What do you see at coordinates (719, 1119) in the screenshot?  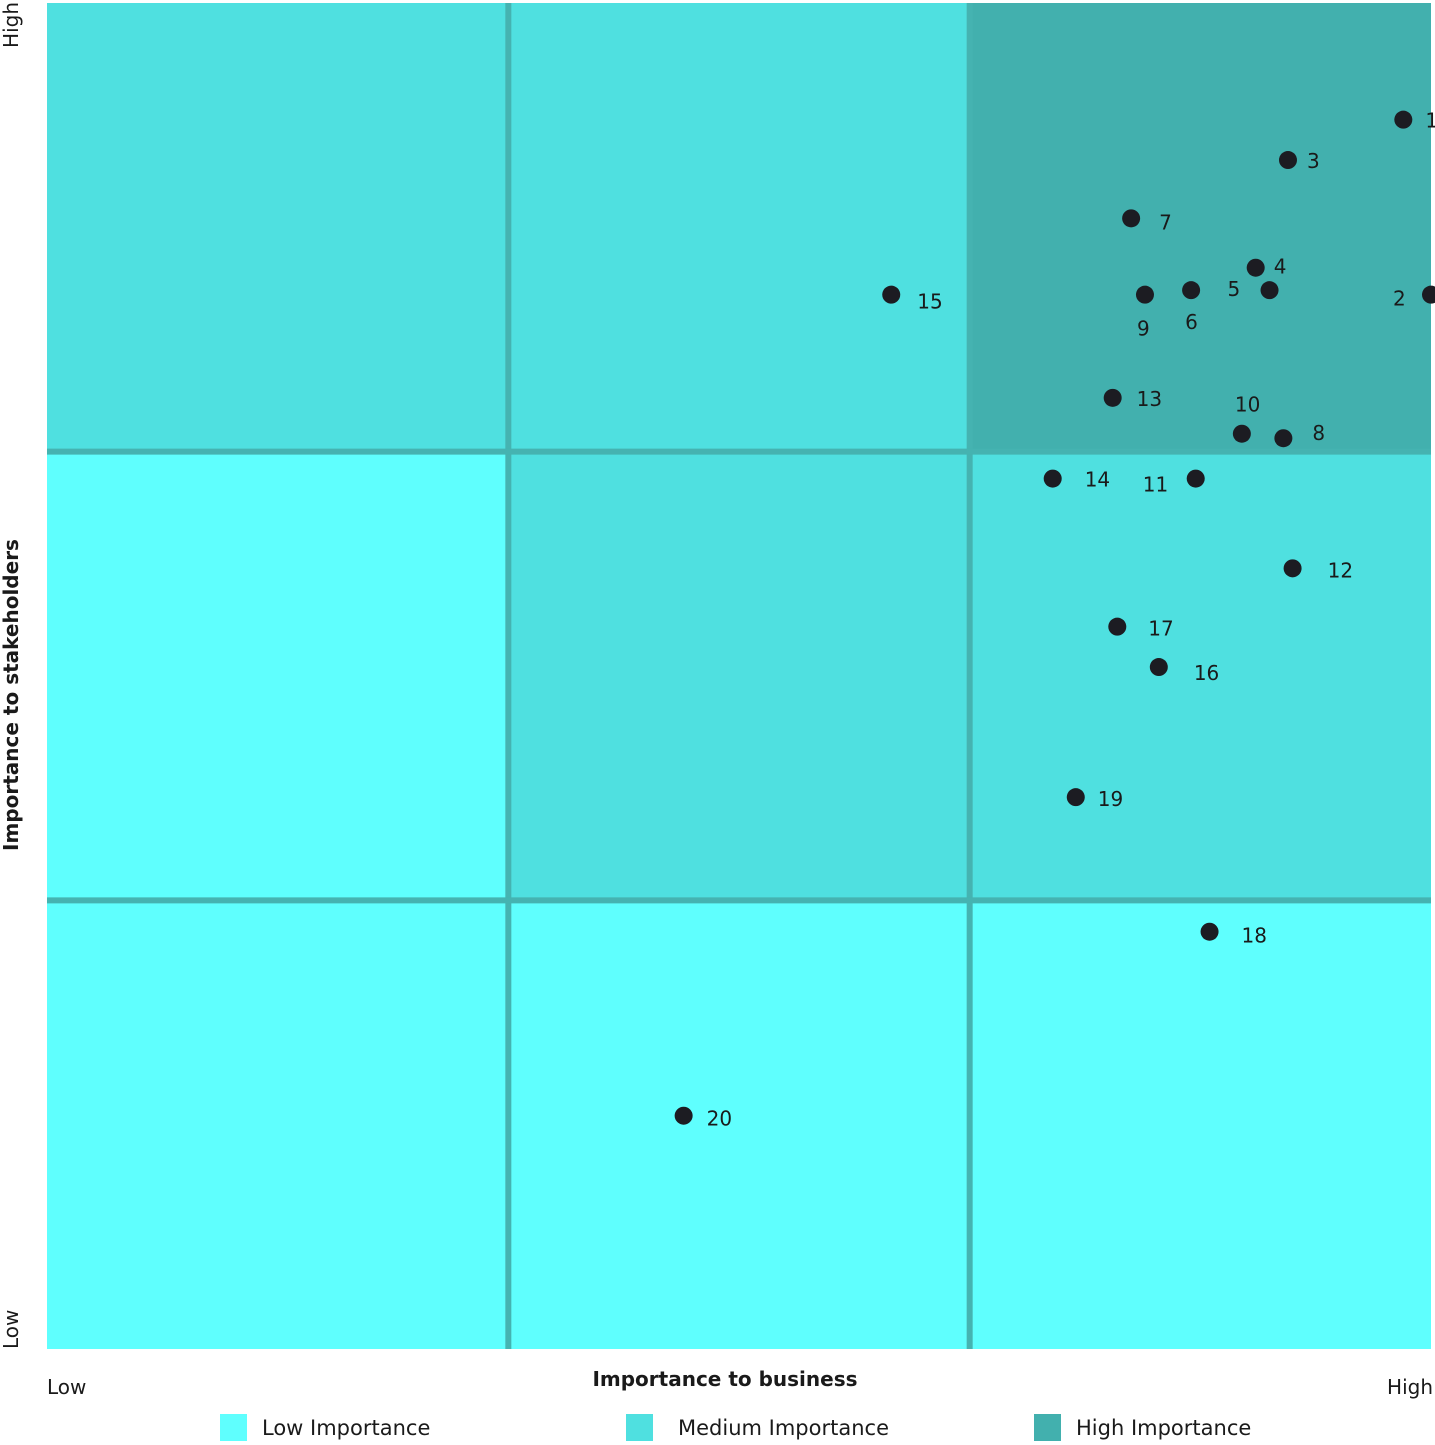 I see `point-label-20: 20` at bounding box center [719, 1119].